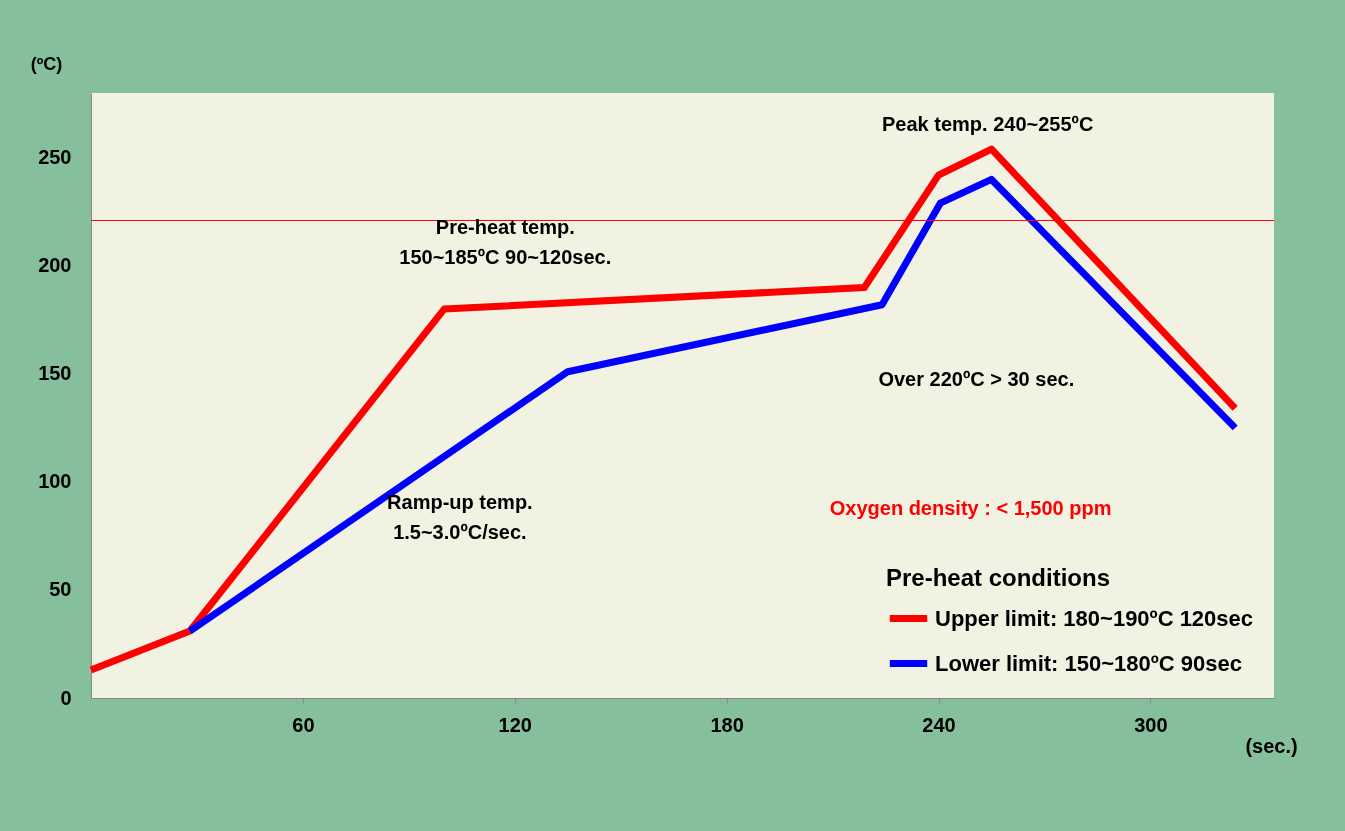 The height and width of the screenshot is (831, 1345). Describe the element at coordinates (1151, 724) in the screenshot. I see `x-tick-label: 300` at that location.